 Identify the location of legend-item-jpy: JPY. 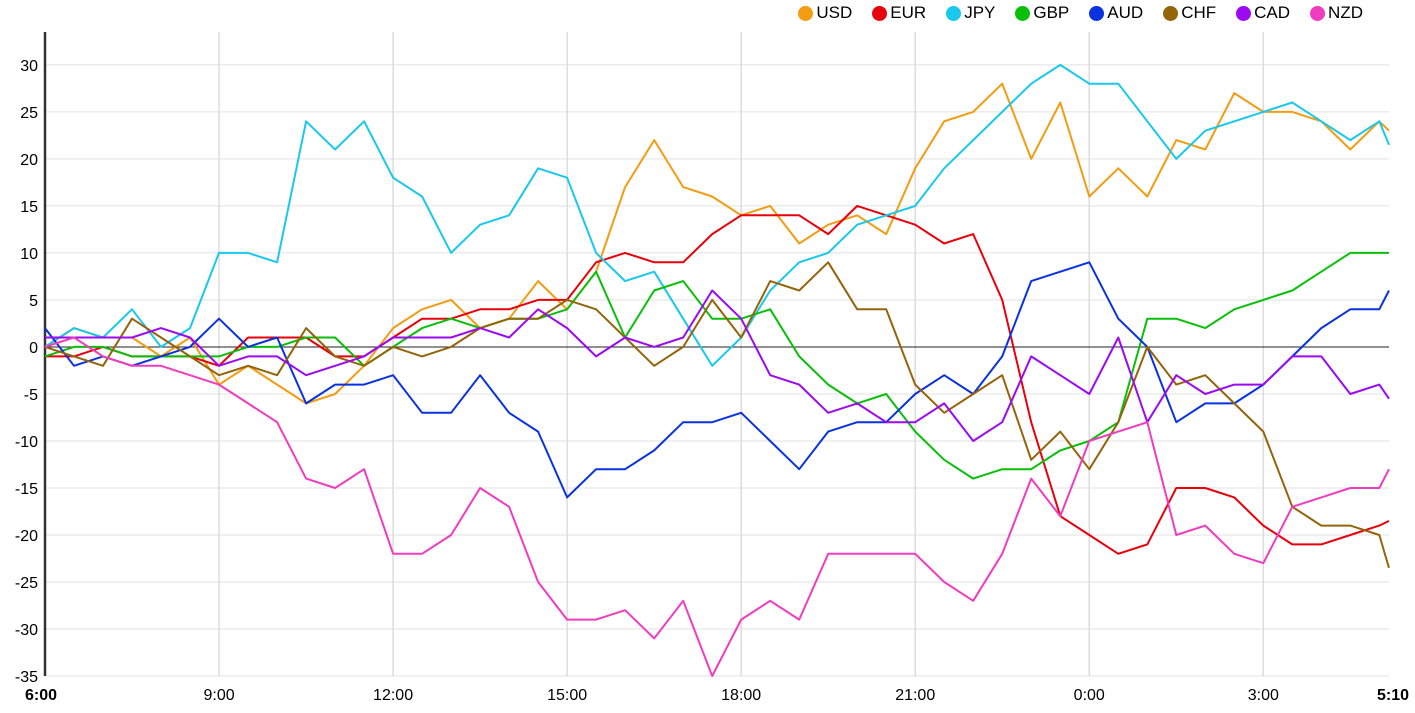
(970, 13).